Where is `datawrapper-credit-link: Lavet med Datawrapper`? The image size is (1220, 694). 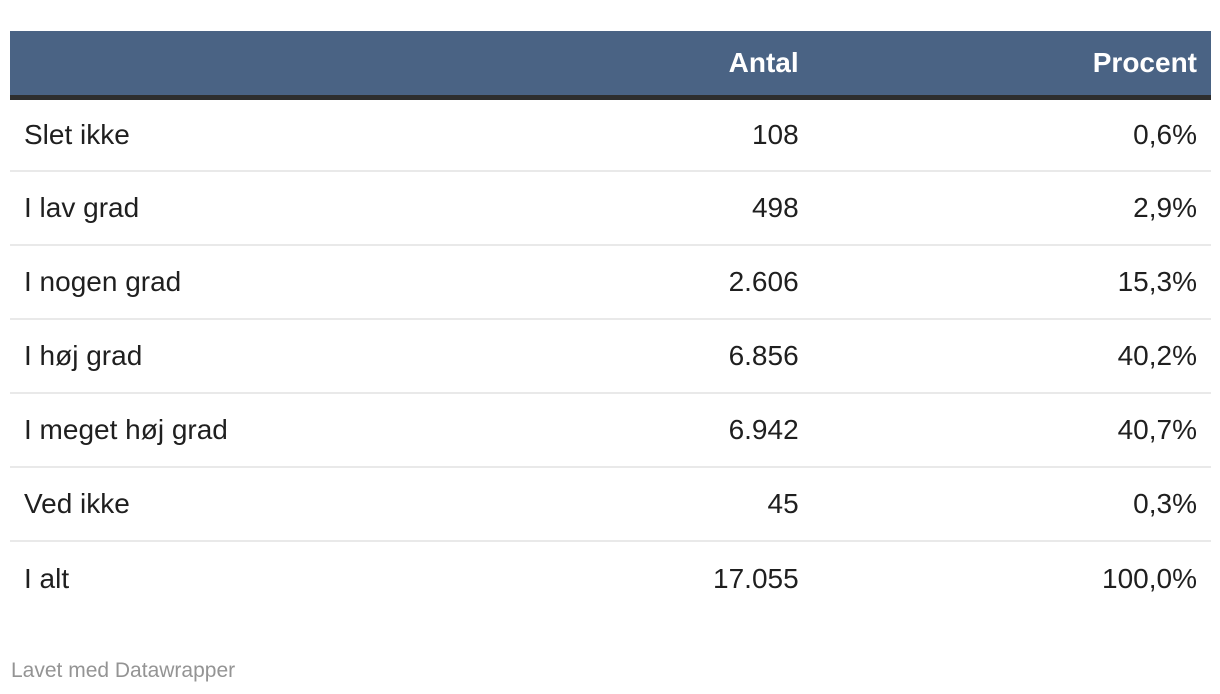
datawrapper-credit-link: Lavet med Datawrapper is located at coordinates (123, 670).